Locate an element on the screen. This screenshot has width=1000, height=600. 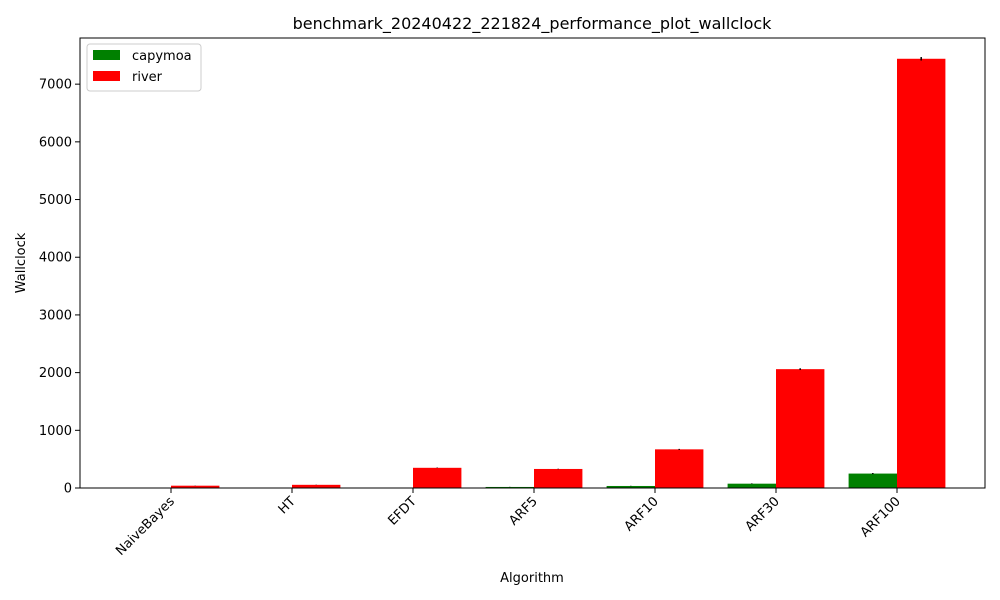
bar-capymoa-ARF100 is located at coordinates (872, 480).